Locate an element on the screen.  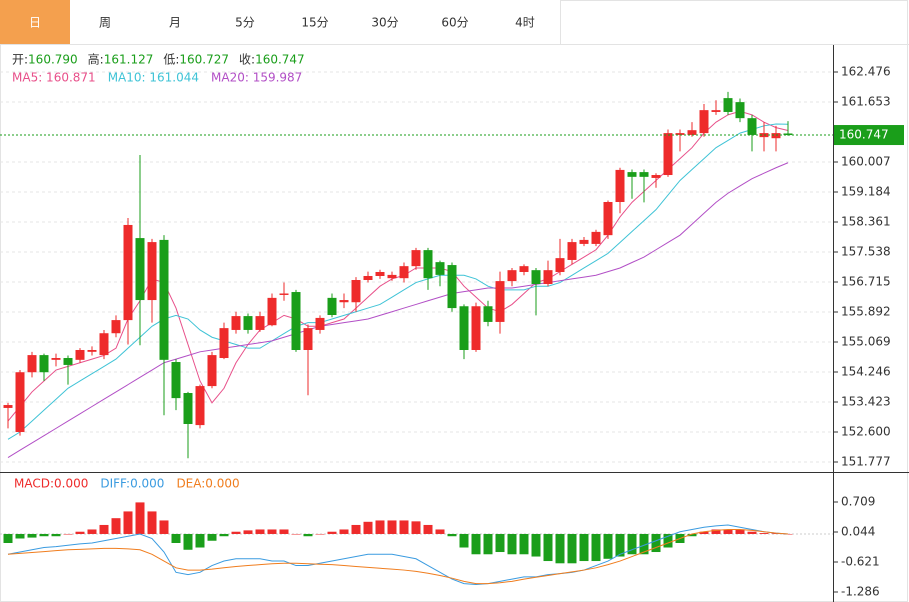
legend-entry: MA20: 159.987 is located at coordinates (256, 78).